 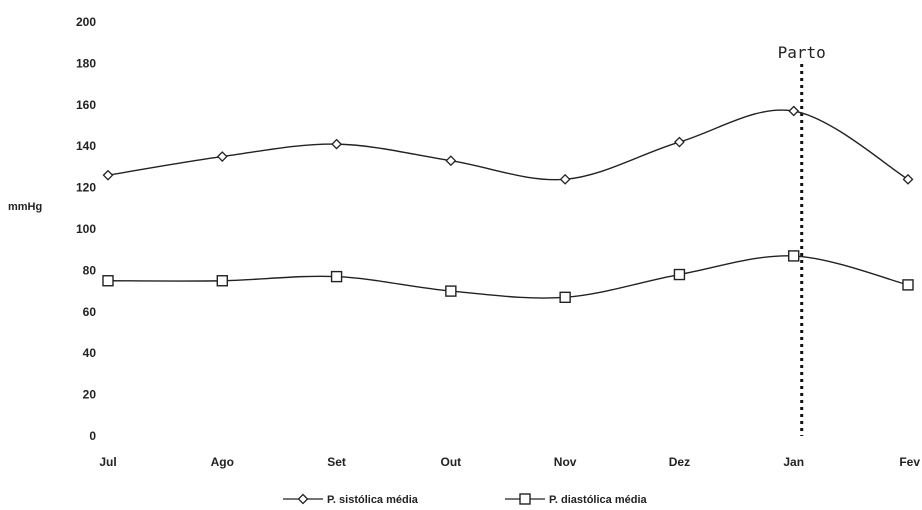 What do you see at coordinates (90, 395) in the screenshot?
I see `y-tick-label: 20` at bounding box center [90, 395].